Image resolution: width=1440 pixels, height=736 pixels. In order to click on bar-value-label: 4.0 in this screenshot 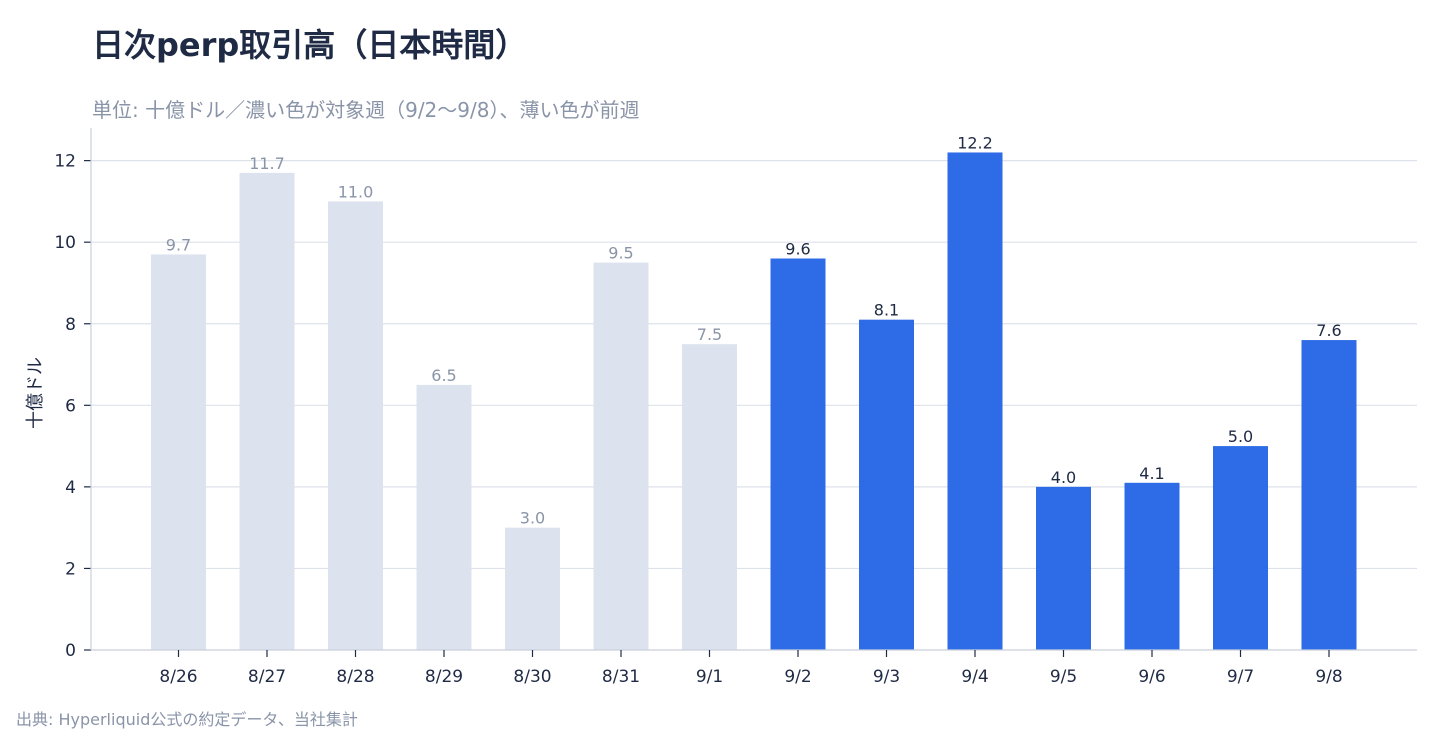, I will do `click(1063, 477)`.